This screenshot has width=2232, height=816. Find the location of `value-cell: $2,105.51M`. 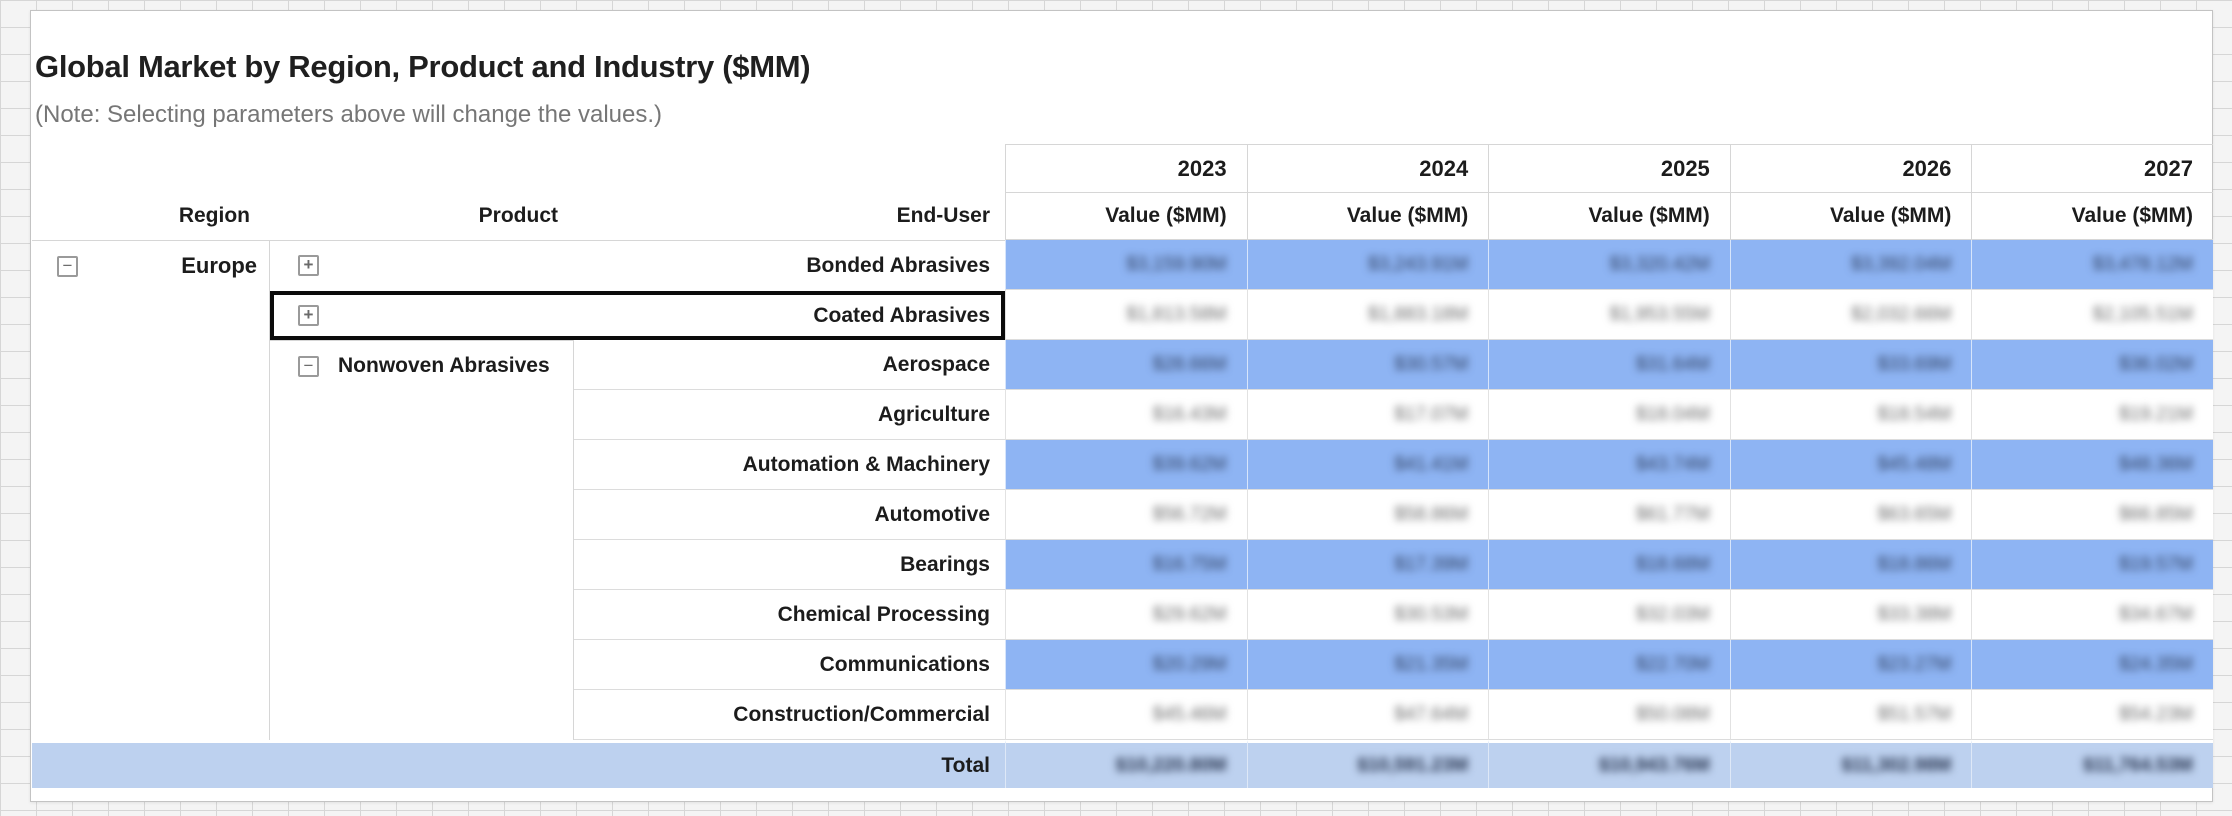

value-cell: $2,105.51M is located at coordinates (2092, 315).